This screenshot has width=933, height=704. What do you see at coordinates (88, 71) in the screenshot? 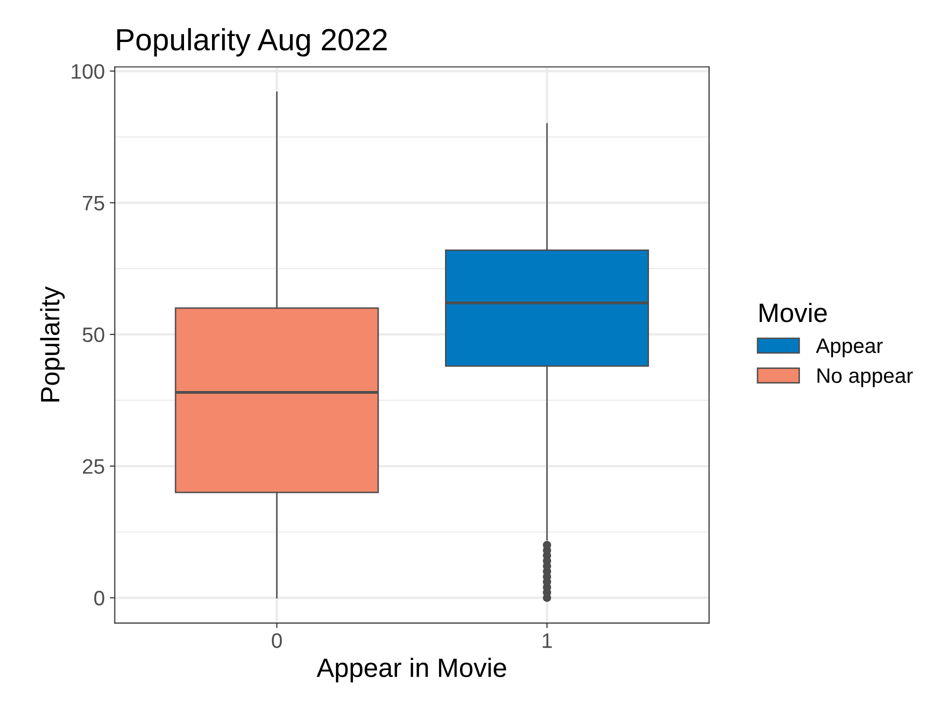
I see `y-tick-label: 100` at bounding box center [88, 71].